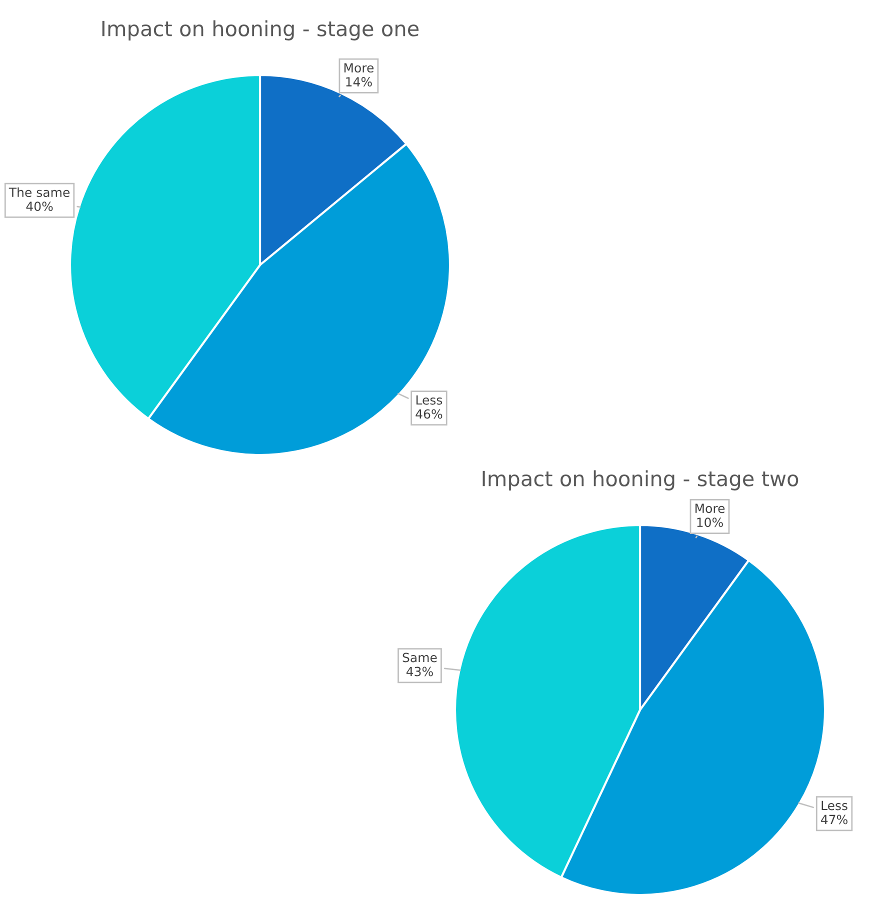 Image resolution: width=870 pixels, height=906 pixels. Describe the element at coordinates (419, 657) in the screenshot. I see `slice-label: Same` at that location.